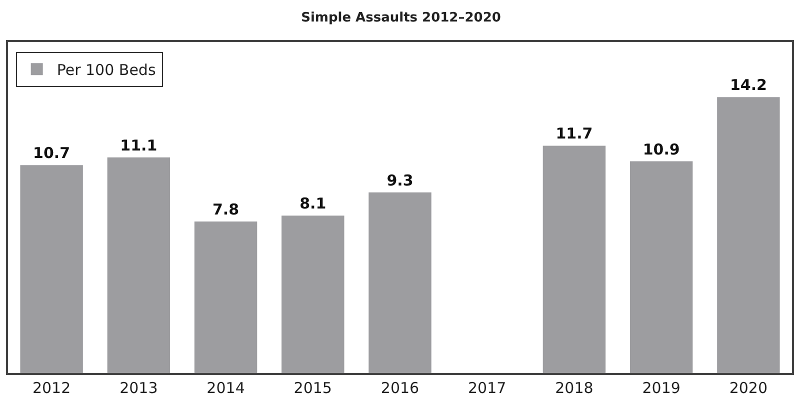 The width and height of the screenshot is (802, 411). What do you see at coordinates (313, 203) in the screenshot?
I see `data-label: 8.1` at bounding box center [313, 203].